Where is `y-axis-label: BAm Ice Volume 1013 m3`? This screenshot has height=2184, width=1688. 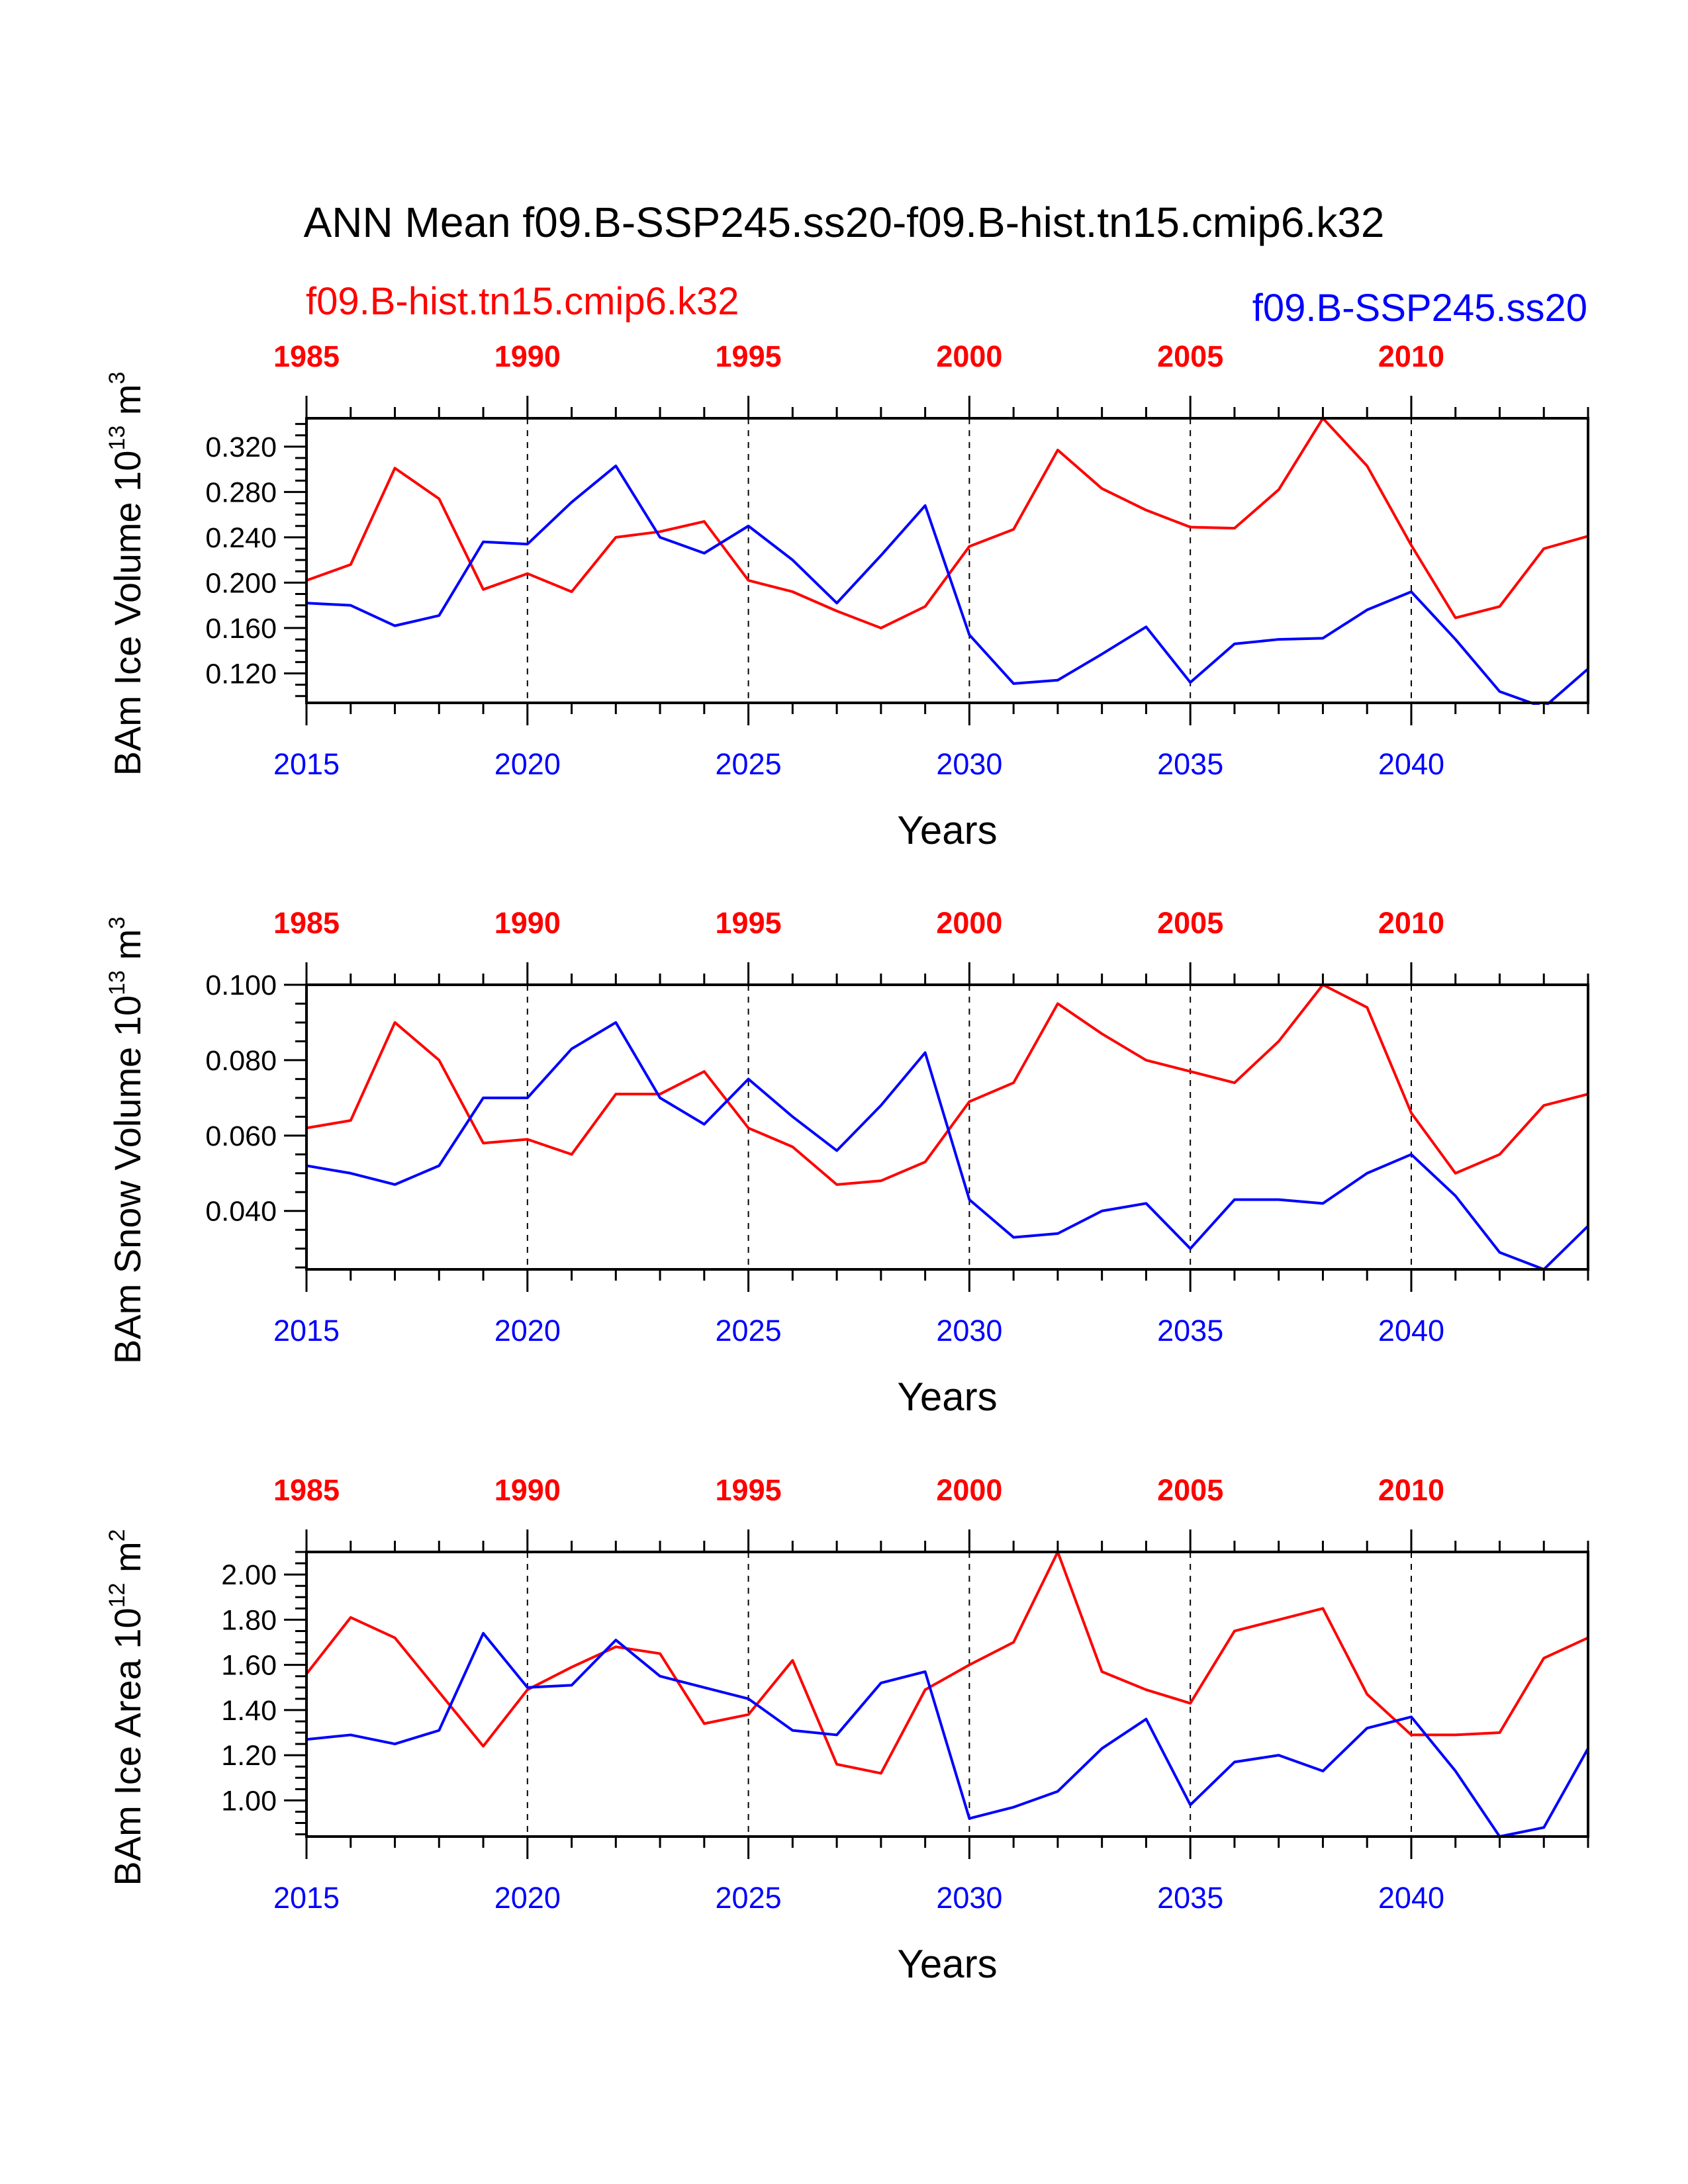 y-axis-label: BAm Ice Volume 1013 m3 is located at coordinates (126, 574).